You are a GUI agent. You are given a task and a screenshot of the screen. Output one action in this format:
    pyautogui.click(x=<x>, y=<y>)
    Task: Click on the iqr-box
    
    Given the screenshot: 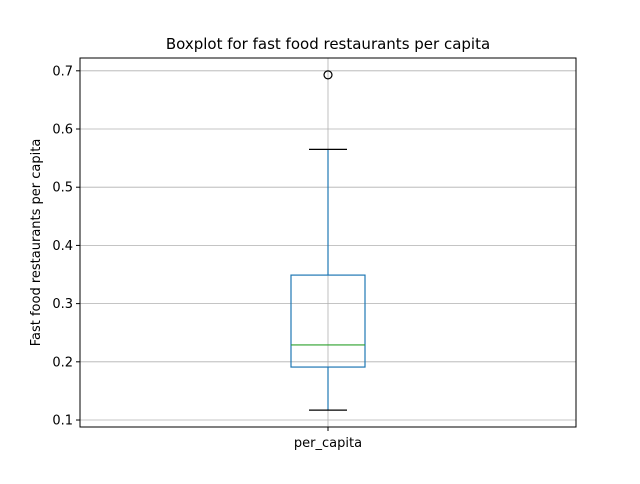 What is the action you would take?
    pyautogui.click(x=328, y=321)
    